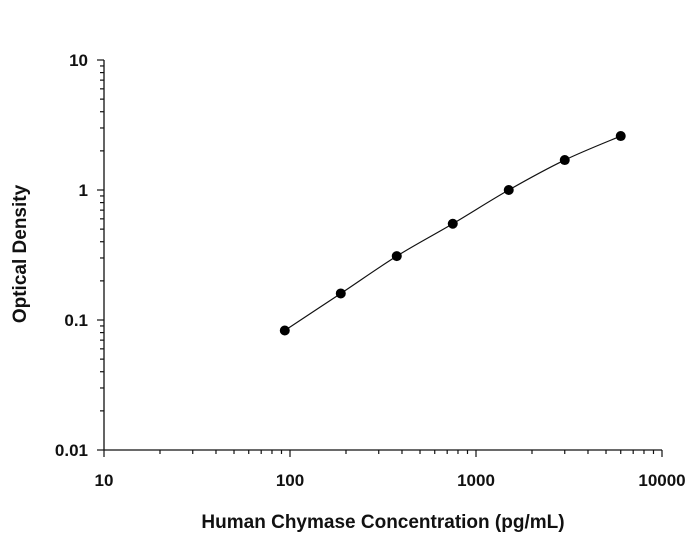 The image size is (694, 540). Describe the element at coordinates (20, 253) in the screenshot. I see `y-axis-title: Optical Density` at that location.